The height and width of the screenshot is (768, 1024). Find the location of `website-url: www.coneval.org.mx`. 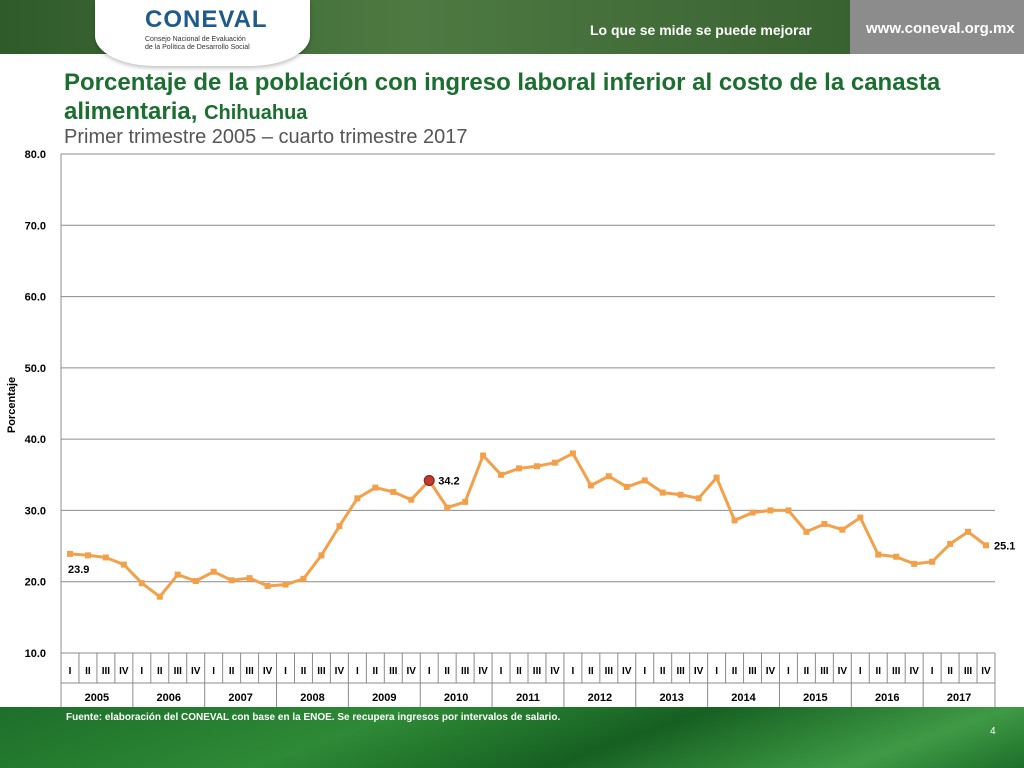

website-url: www.coneval.org.mx is located at coordinates (940, 28).